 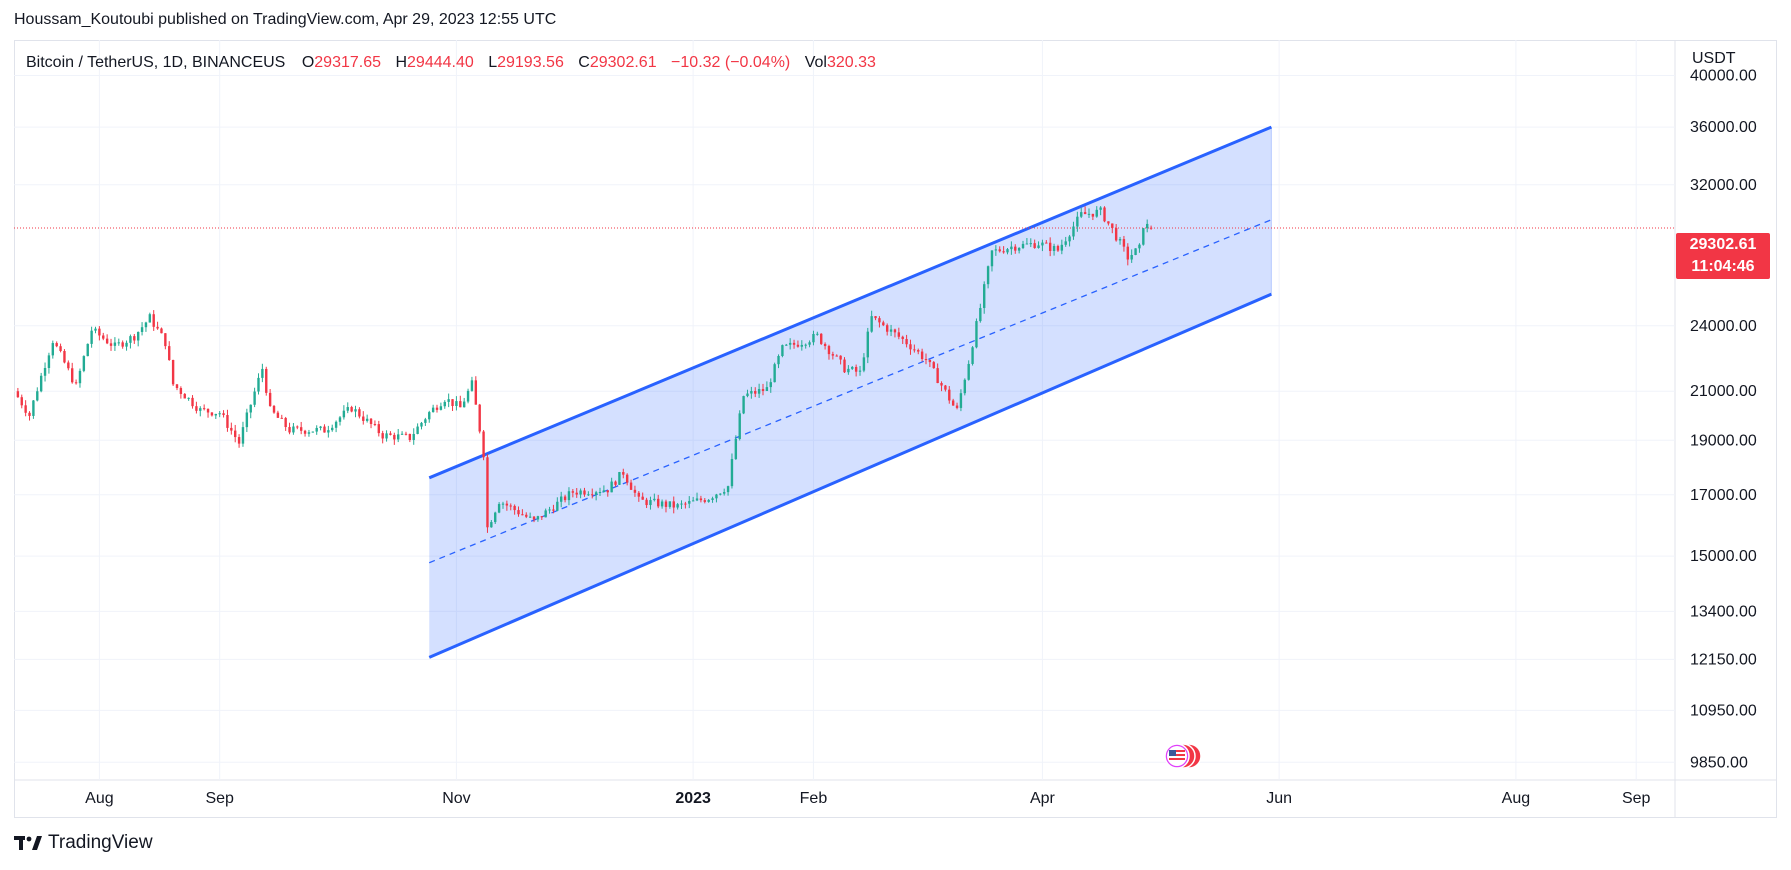 What do you see at coordinates (156, 62) in the screenshot?
I see `symbol-label: Bitcoin / TetherUS, 1D, BINANCEUS` at bounding box center [156, 62].